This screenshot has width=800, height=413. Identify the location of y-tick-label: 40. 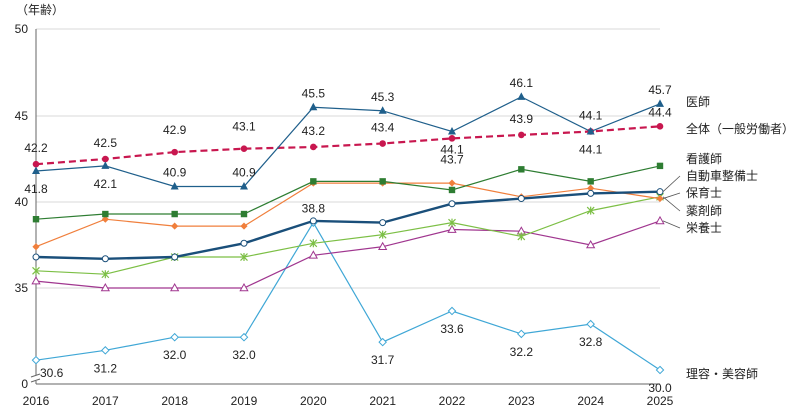
(22, 202).